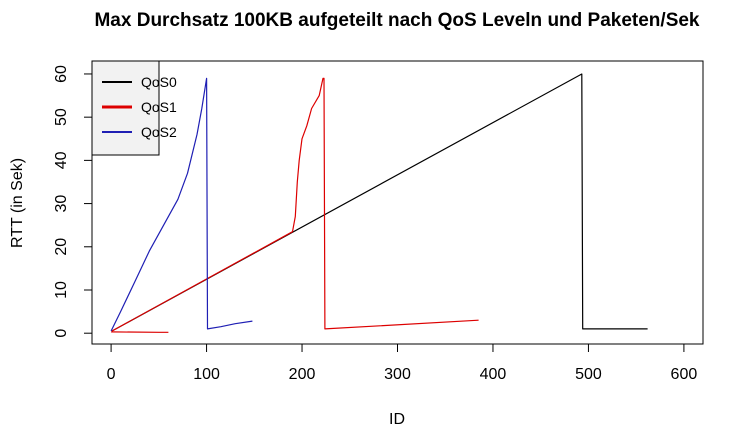 The height and width of the screenshot is (434, 738). What do you see at coordinates (61, 333) in the screenshot?
I see `y-tick-label: 0` at bounding box center [61, 333].